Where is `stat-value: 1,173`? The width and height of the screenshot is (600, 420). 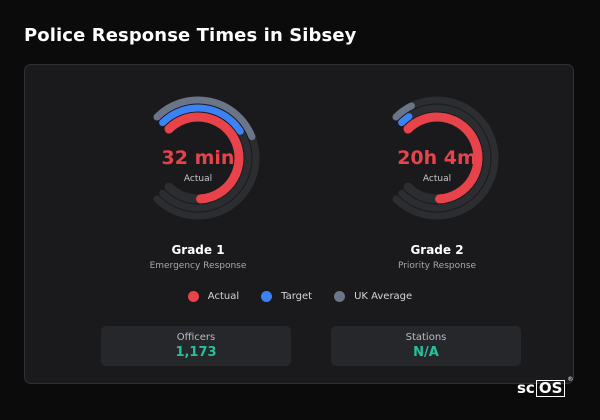 stat-value: 1,173 is located at coordinates (196, 352).